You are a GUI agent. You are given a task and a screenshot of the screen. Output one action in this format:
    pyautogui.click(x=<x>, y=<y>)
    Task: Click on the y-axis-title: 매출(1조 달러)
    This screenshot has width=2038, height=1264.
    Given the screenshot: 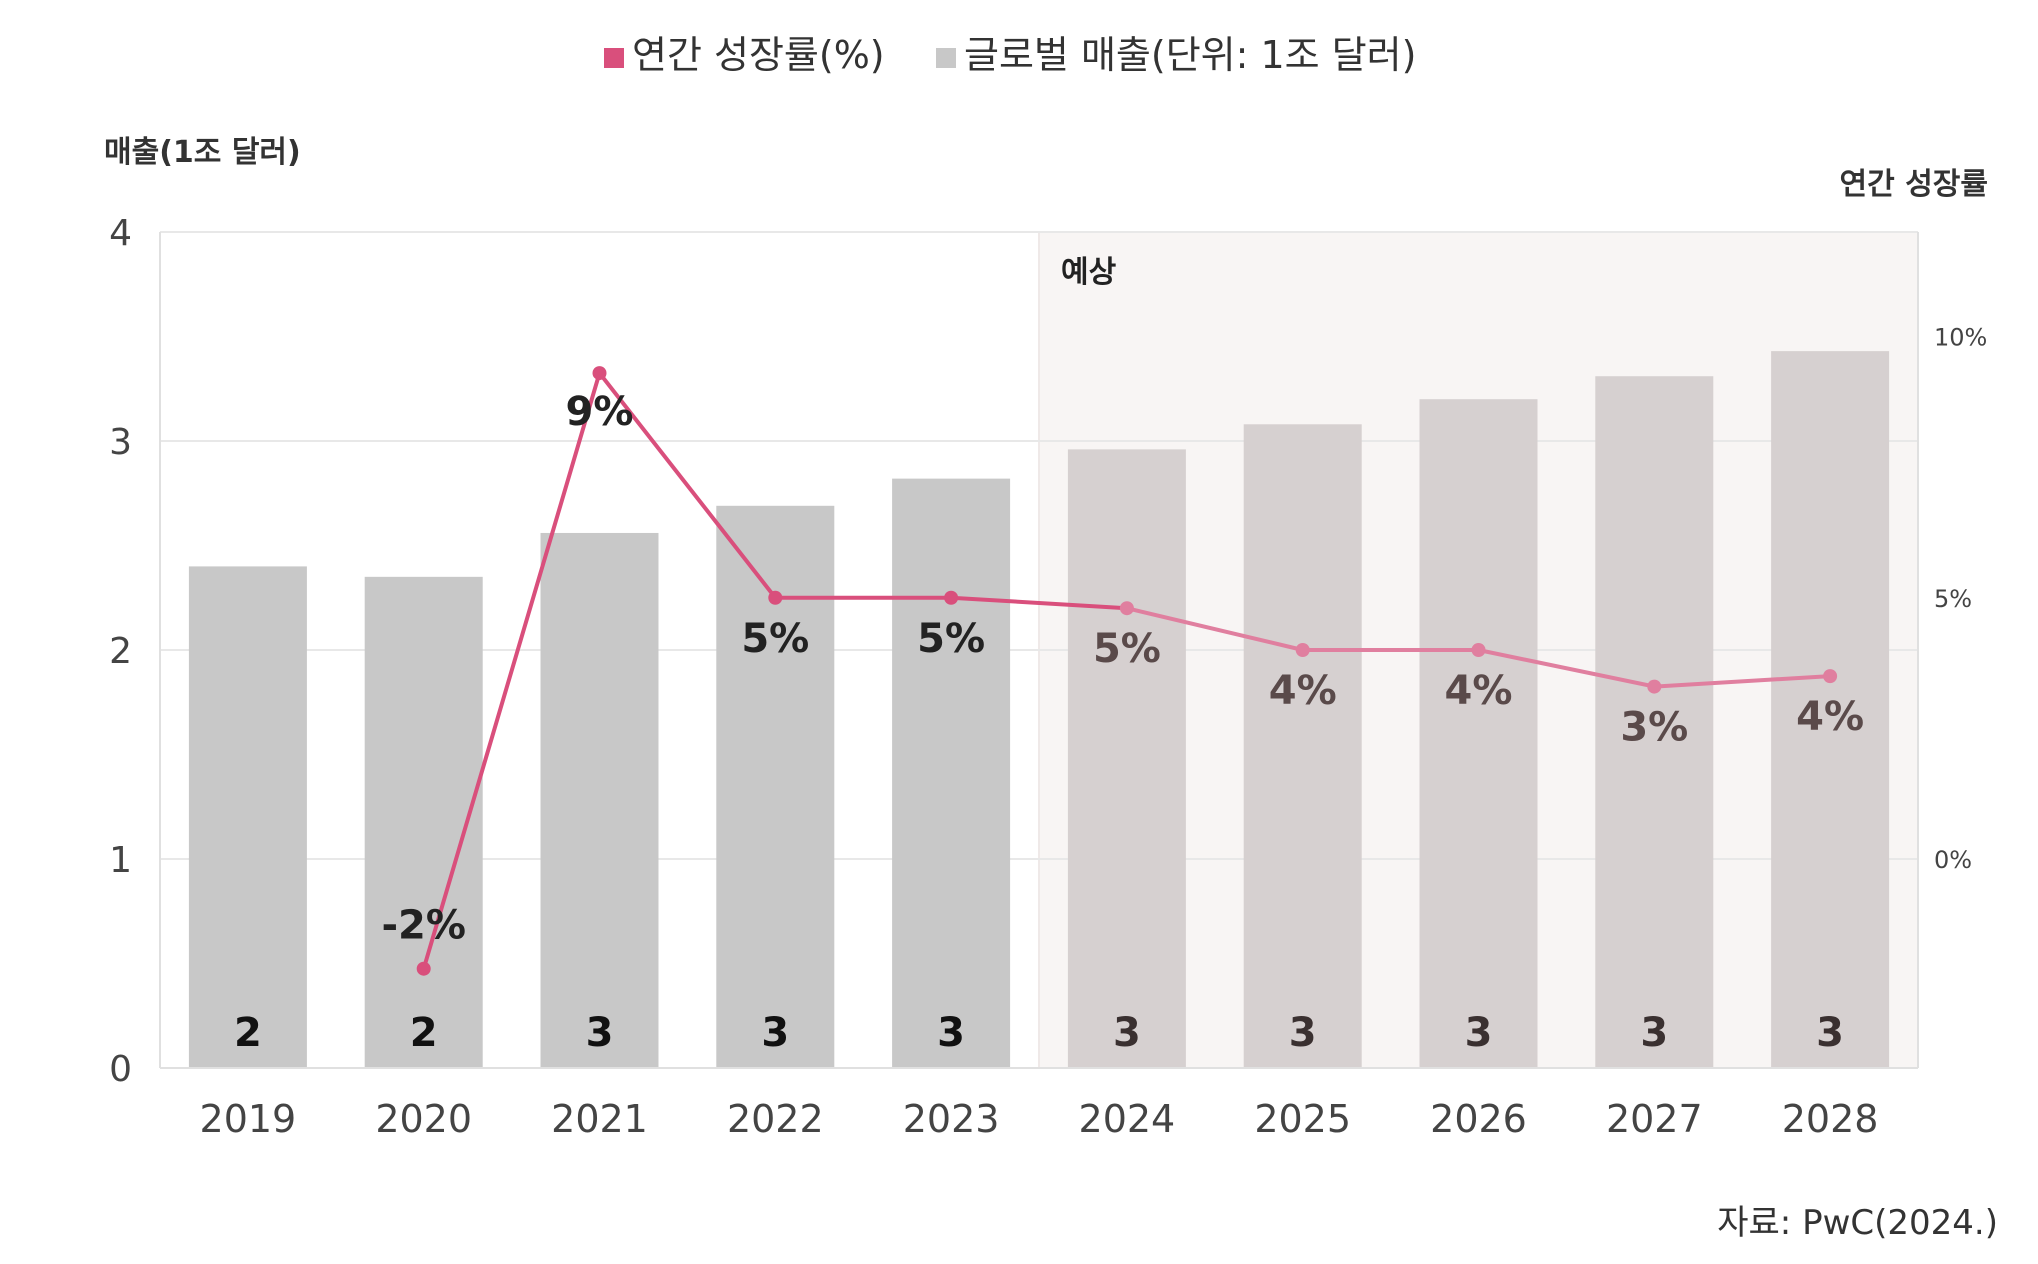 What is the action you would take?
    pyautogui.click(x=202, y=152)
    